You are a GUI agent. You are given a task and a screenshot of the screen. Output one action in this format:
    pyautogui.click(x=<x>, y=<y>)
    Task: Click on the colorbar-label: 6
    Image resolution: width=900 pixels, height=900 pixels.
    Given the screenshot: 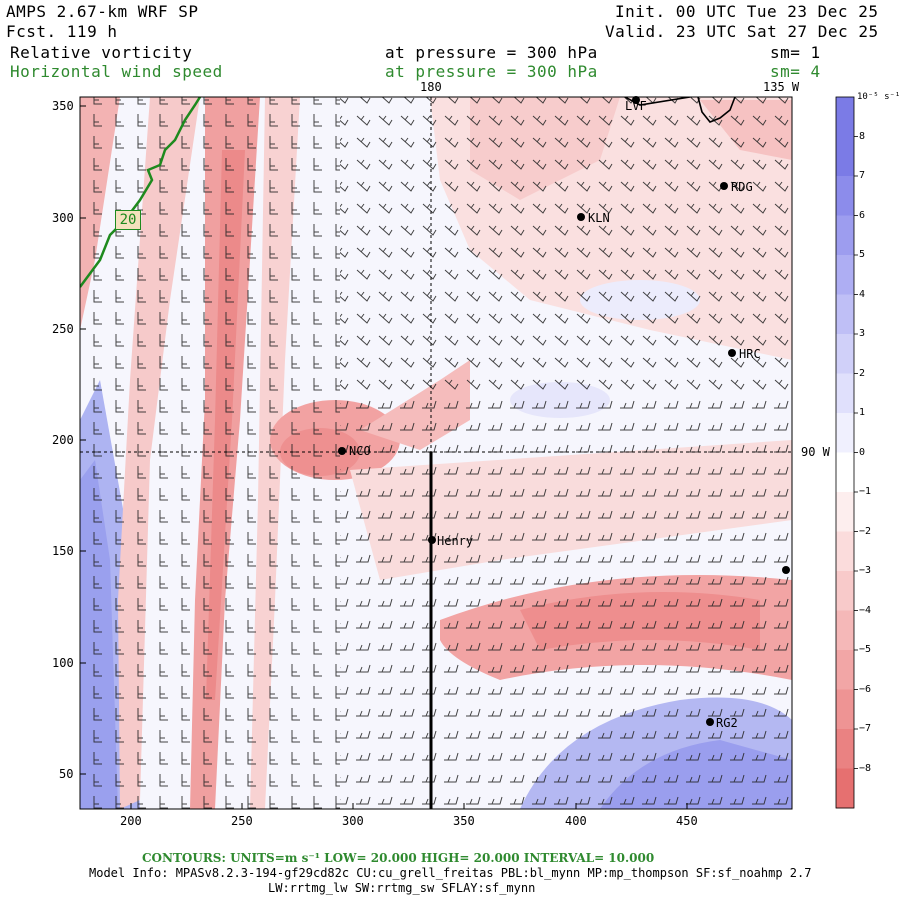 What is the action you would take?
    pyautogui.click(x=862, y=215)
    